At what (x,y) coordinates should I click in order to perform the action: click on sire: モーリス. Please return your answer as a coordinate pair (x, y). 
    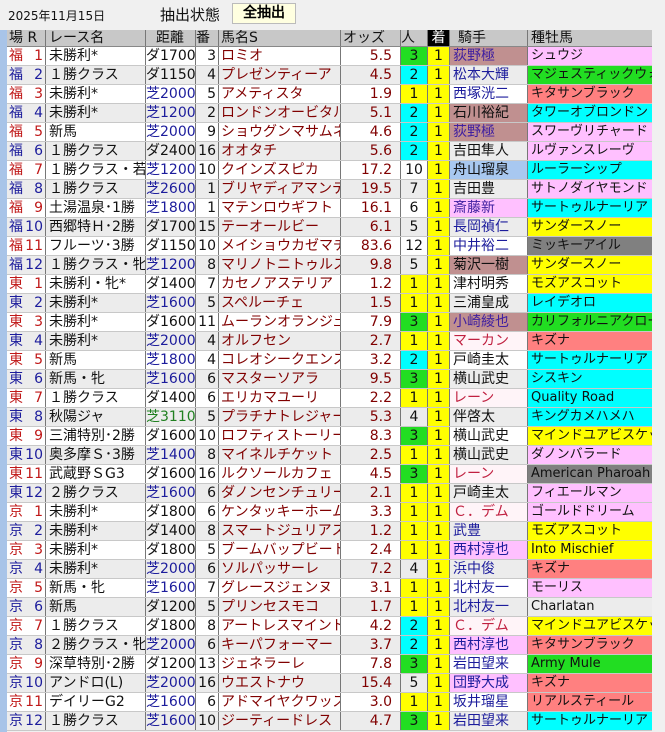
    Looking at the image, I should click on (589, 588).